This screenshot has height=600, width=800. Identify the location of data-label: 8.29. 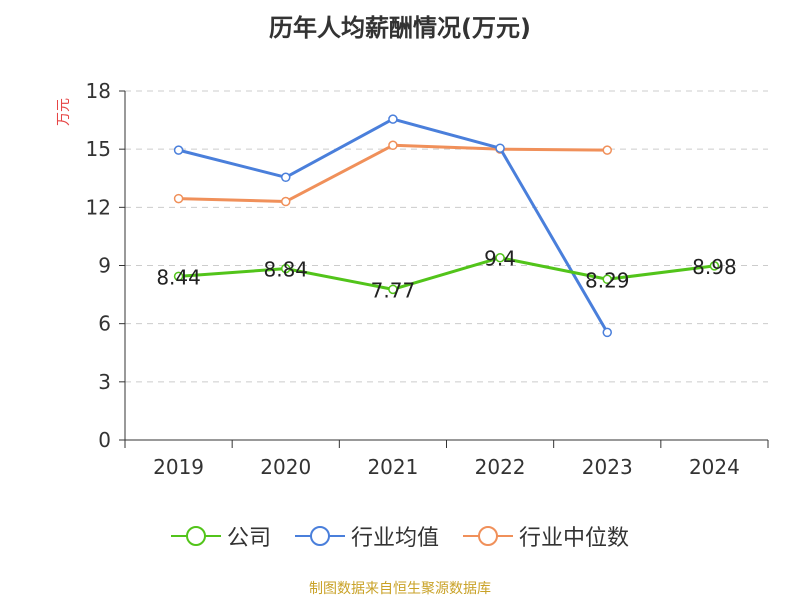
(607, 280).